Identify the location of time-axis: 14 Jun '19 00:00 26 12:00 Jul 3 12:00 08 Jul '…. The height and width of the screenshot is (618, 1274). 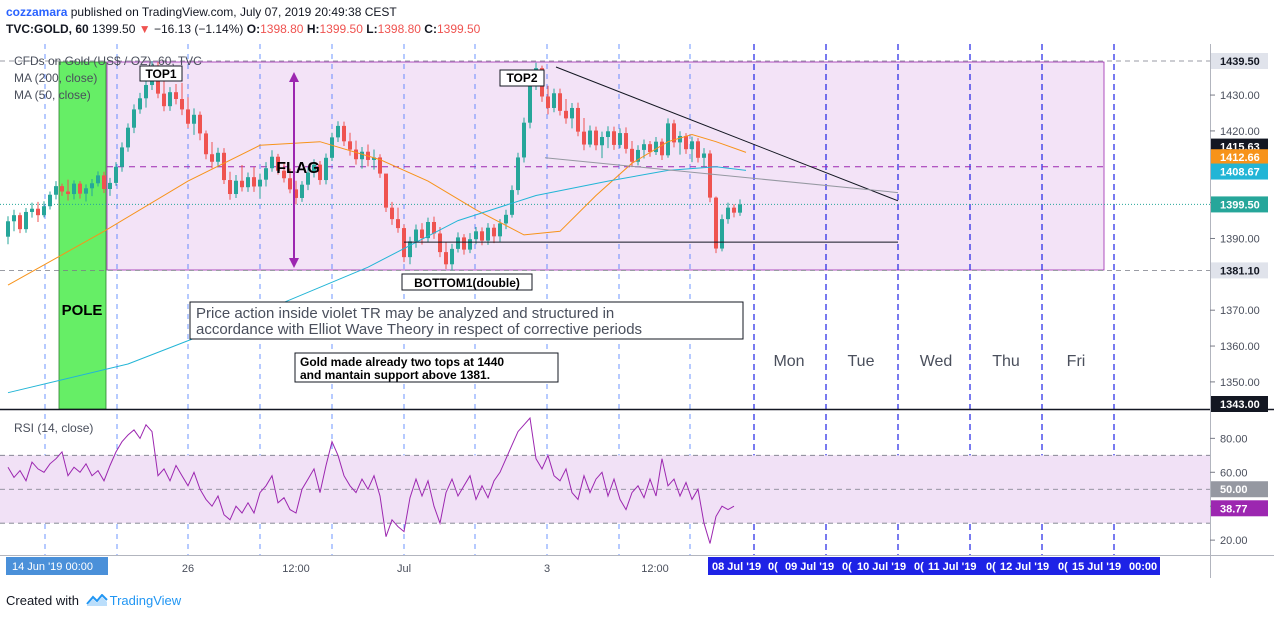
(583, 566).